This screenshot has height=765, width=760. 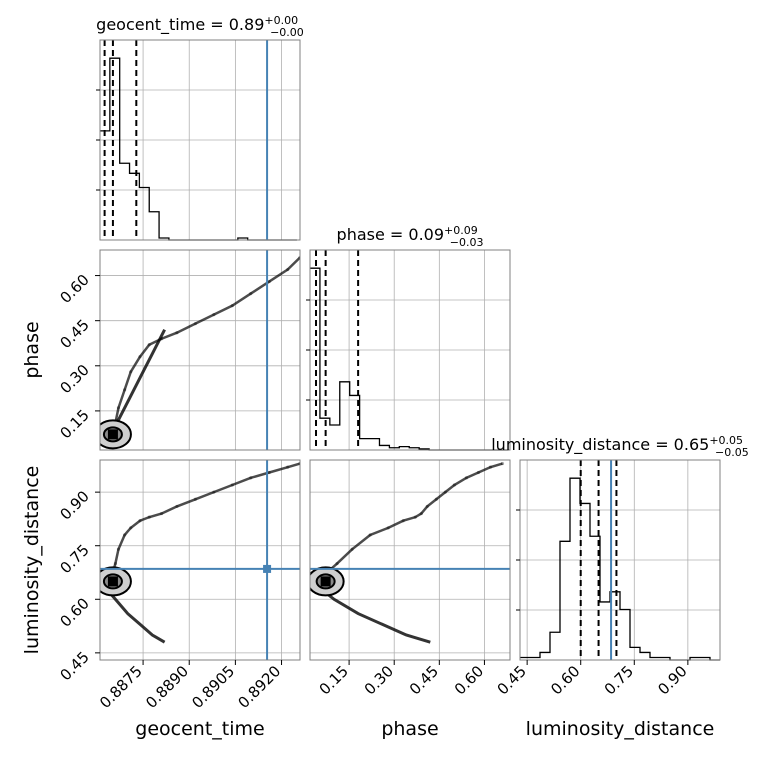 I want to click on panel-title-luminosity_distance-plus: +0.05, so click(x=726, y=440).